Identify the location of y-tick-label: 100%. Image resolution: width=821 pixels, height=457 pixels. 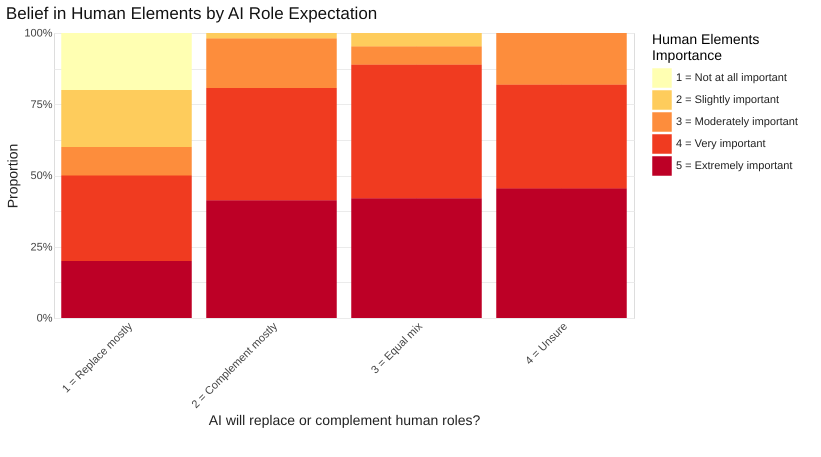
(38, 34).